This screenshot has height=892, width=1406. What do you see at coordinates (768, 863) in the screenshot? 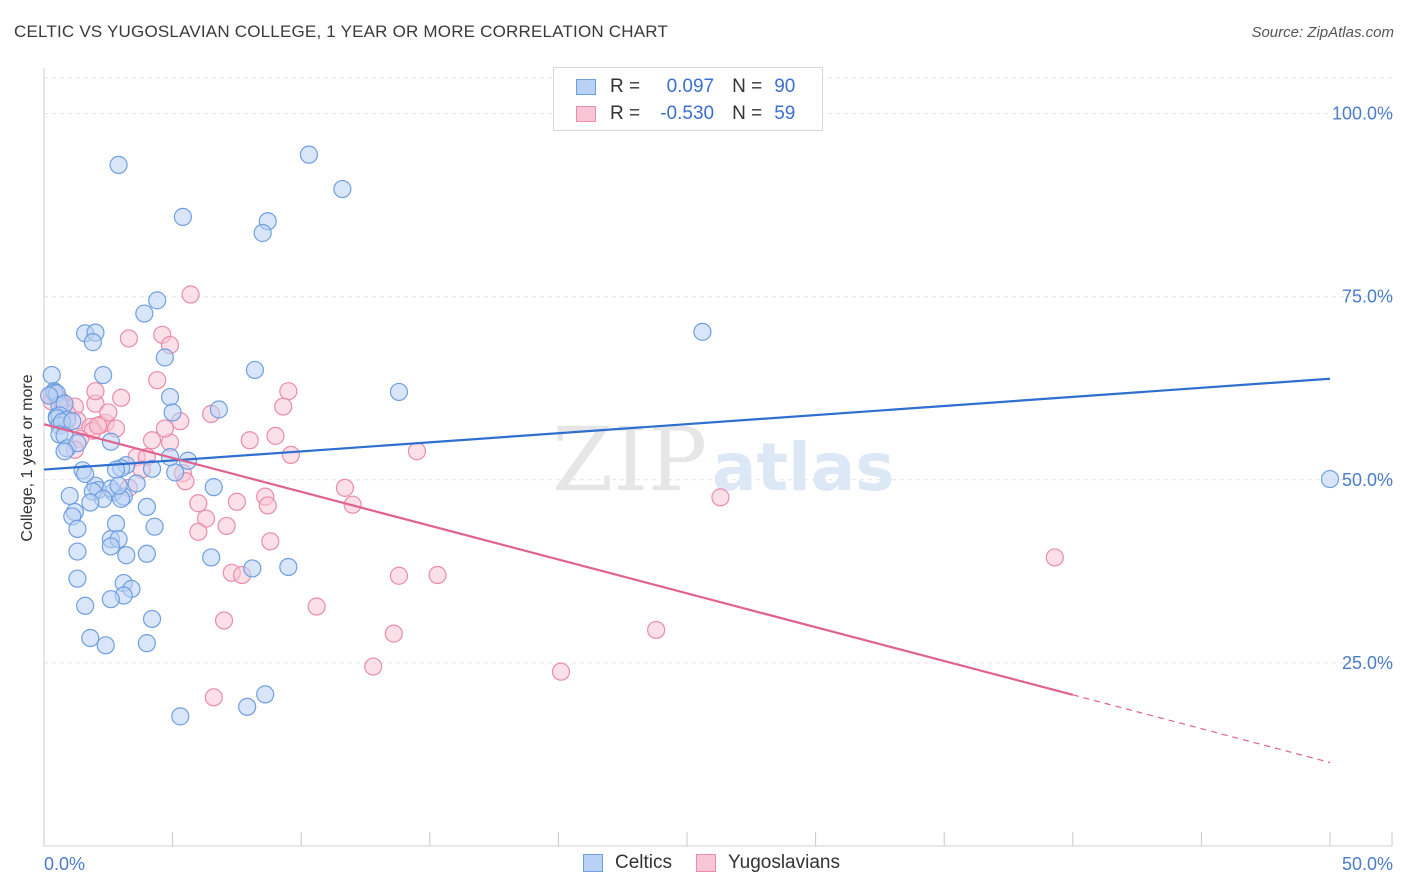
I see `series-legend-yugoslavians: Yugoslavians` at bounding box center [768, 863].